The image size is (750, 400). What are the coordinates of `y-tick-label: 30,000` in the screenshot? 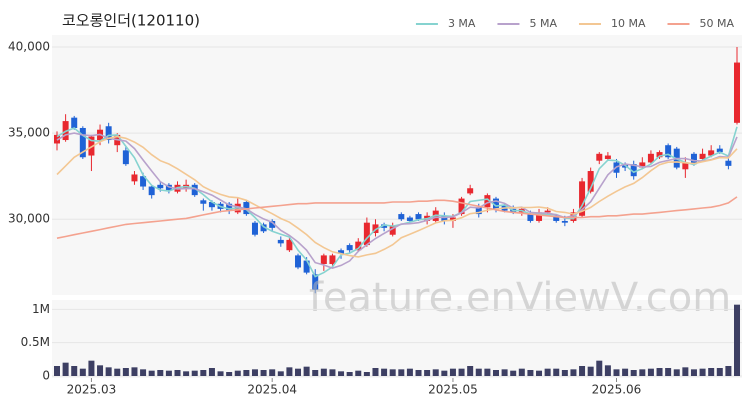 It's located at (29, 219).